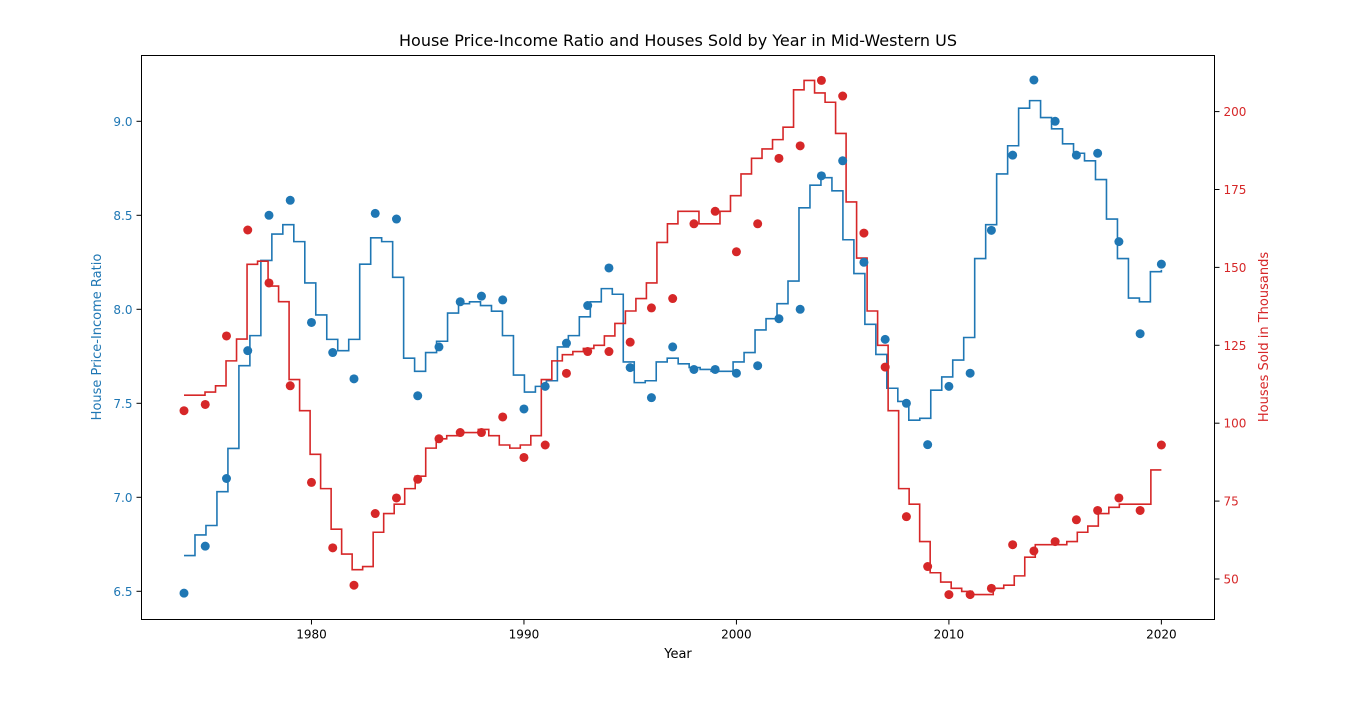 The height and width of the screenshot is (703, 1366). What do you see at coordinates (1235, 424) in the screenshot?
I see `right-tick-label: 100` at bounding box center [1235, 424].